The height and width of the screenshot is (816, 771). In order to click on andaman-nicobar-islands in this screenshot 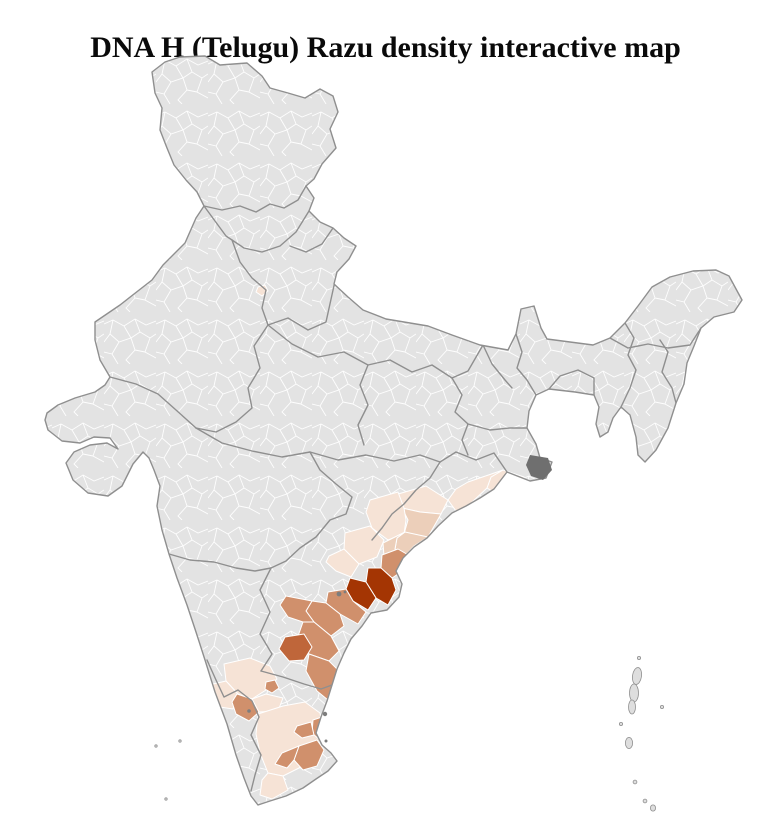, I will do `click(642, 734)`.